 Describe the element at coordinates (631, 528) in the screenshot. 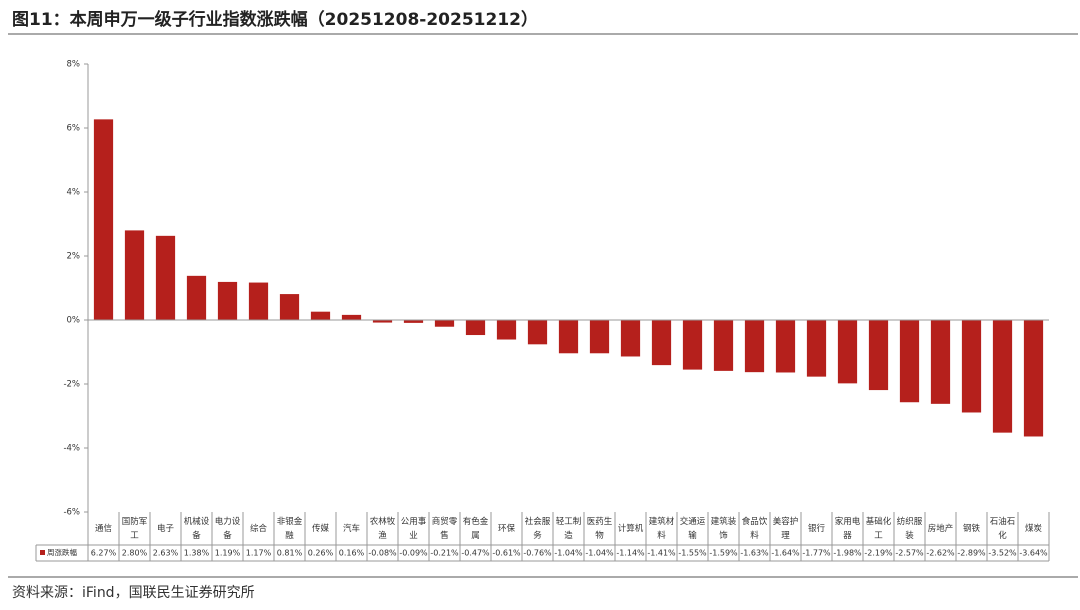

I see `x-tick-label: 计算机` at that location.